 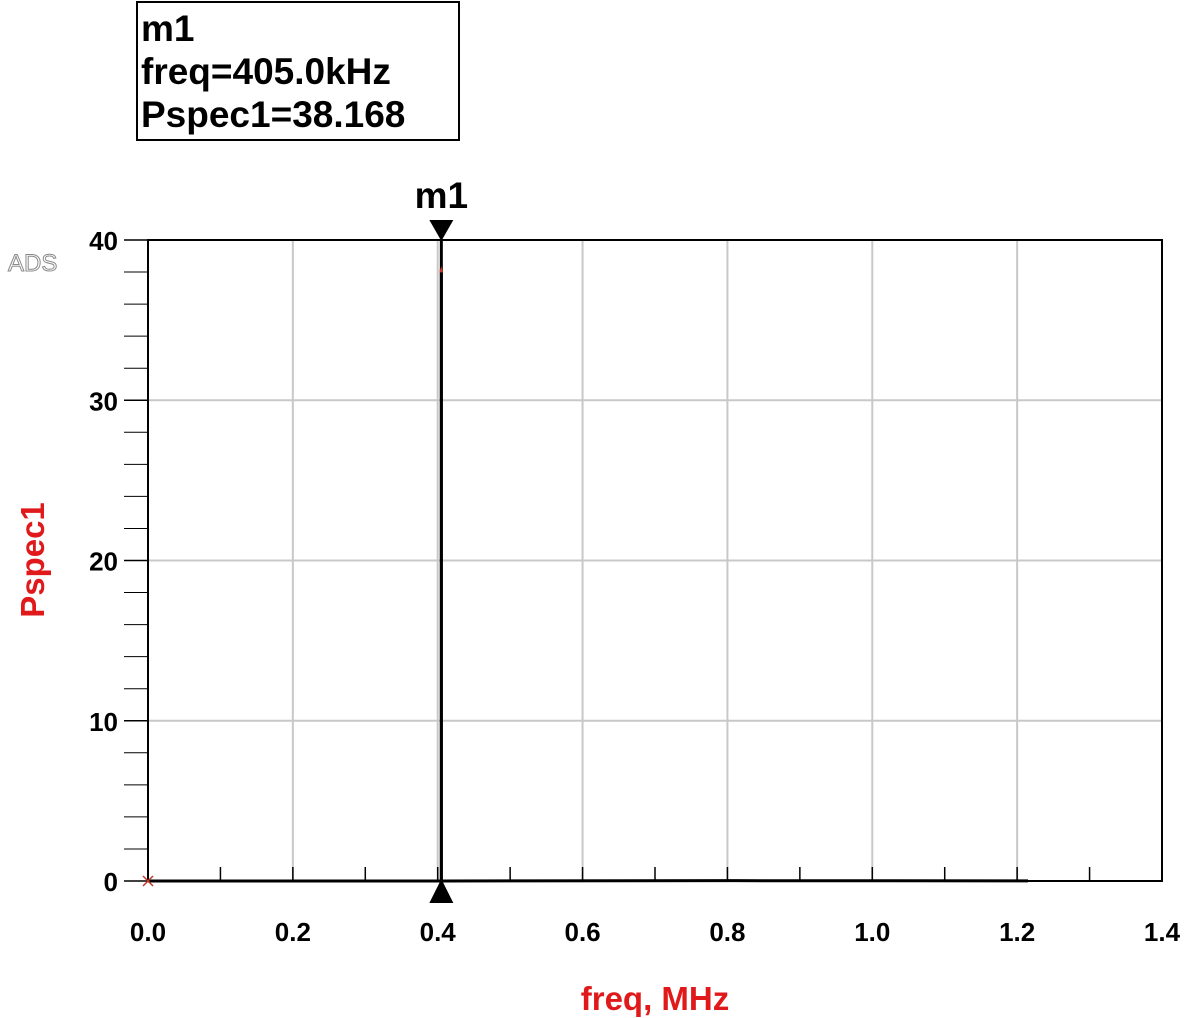 I want to click on y-tick-label: 0, so click(x=111, y=882).